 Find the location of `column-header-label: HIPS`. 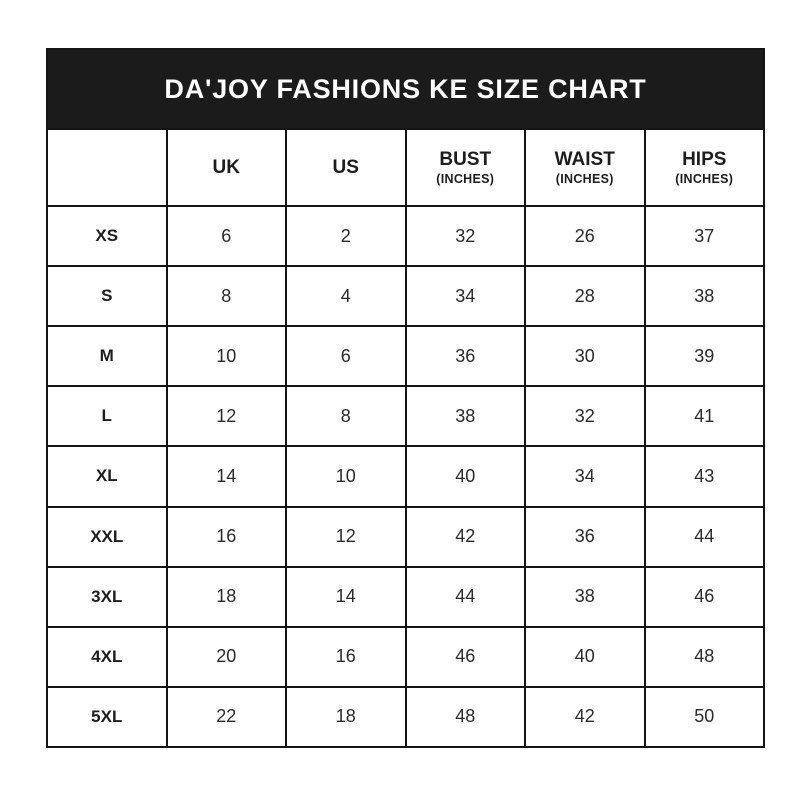

column-header-label: HIPS is located at coordinates (704, 159).